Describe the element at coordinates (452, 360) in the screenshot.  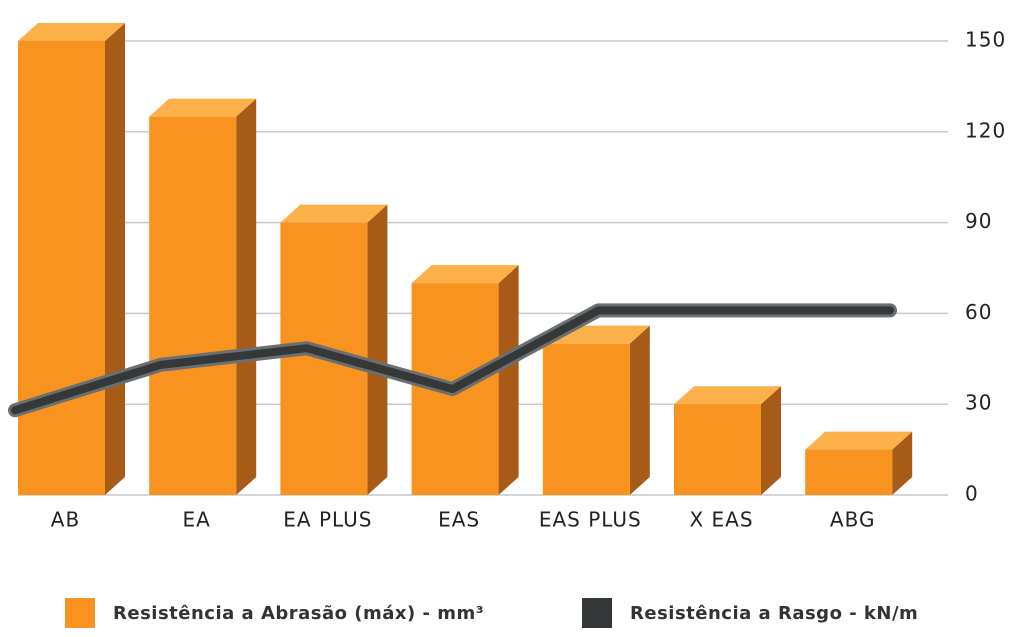
I see `line` at that location.